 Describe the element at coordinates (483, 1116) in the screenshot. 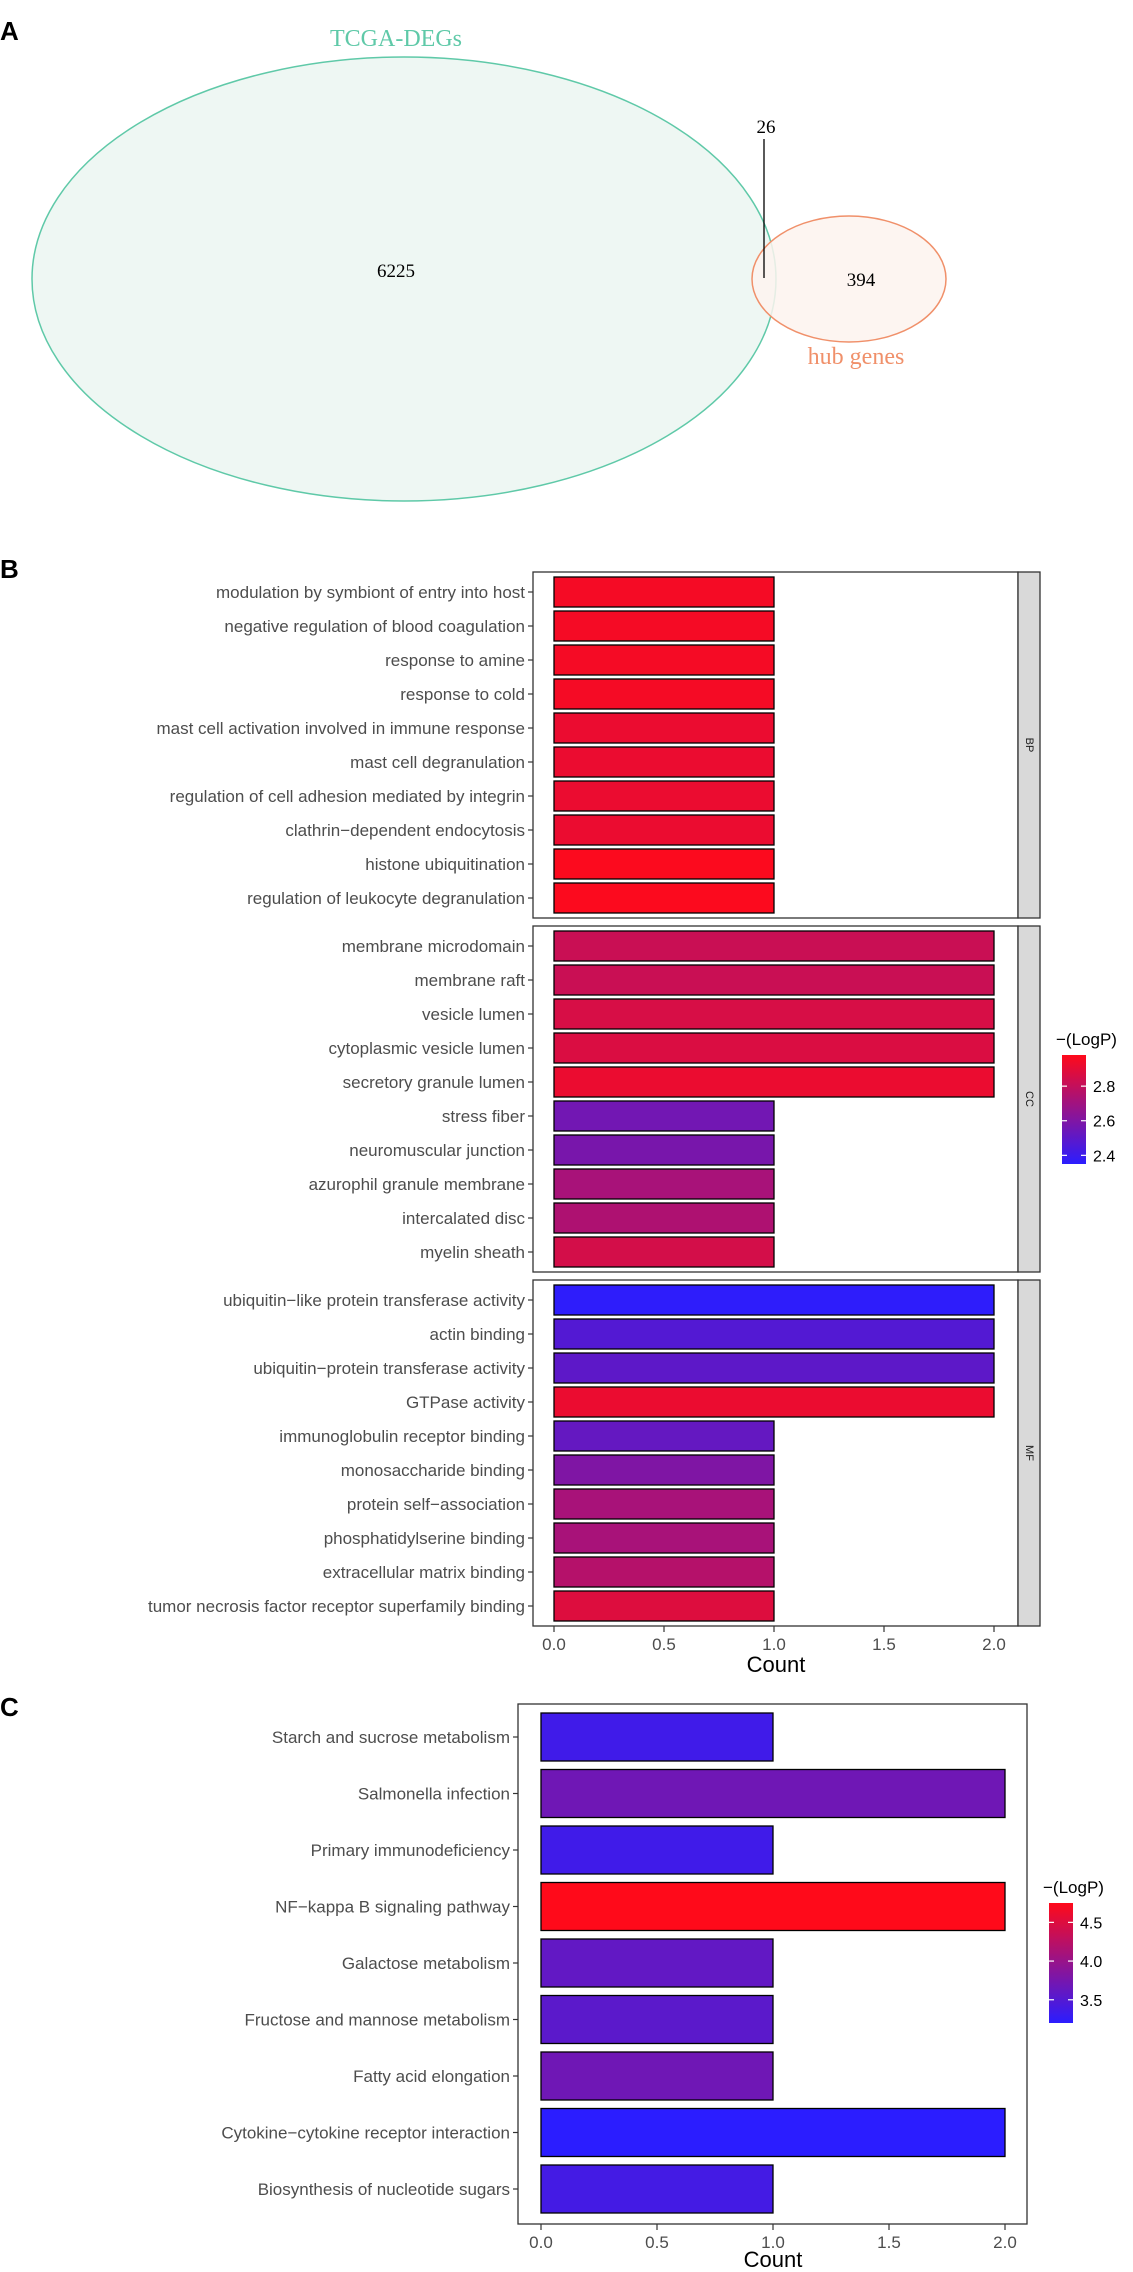

I see `bar-label: stress fiber` at that location.